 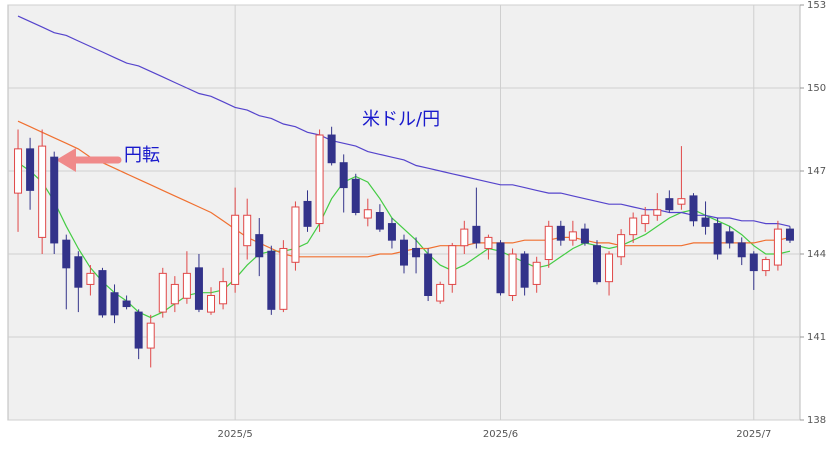 I want to click on x-tick-label: 2025/7, so click(x=753, y=434).